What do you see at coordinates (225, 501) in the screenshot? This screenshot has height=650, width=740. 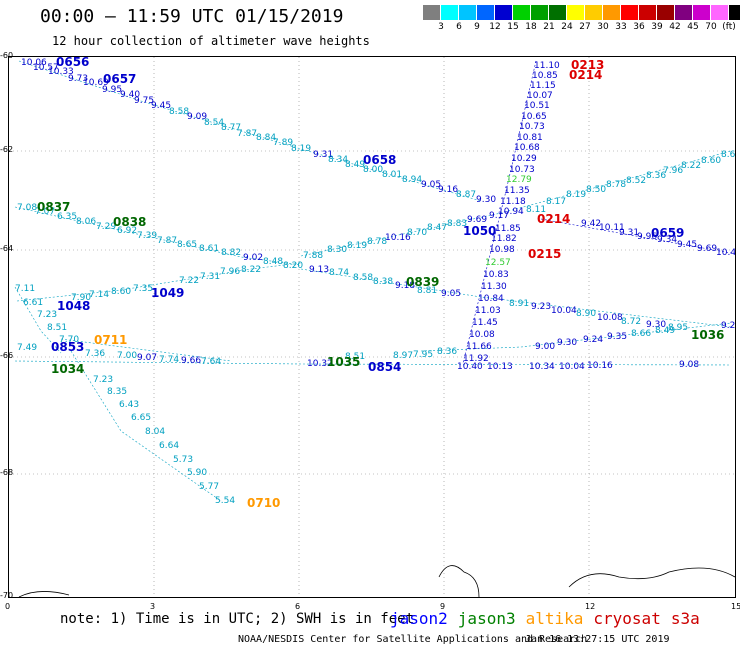 I see `swh-value: 5.54` at bounding box center [225, 501].